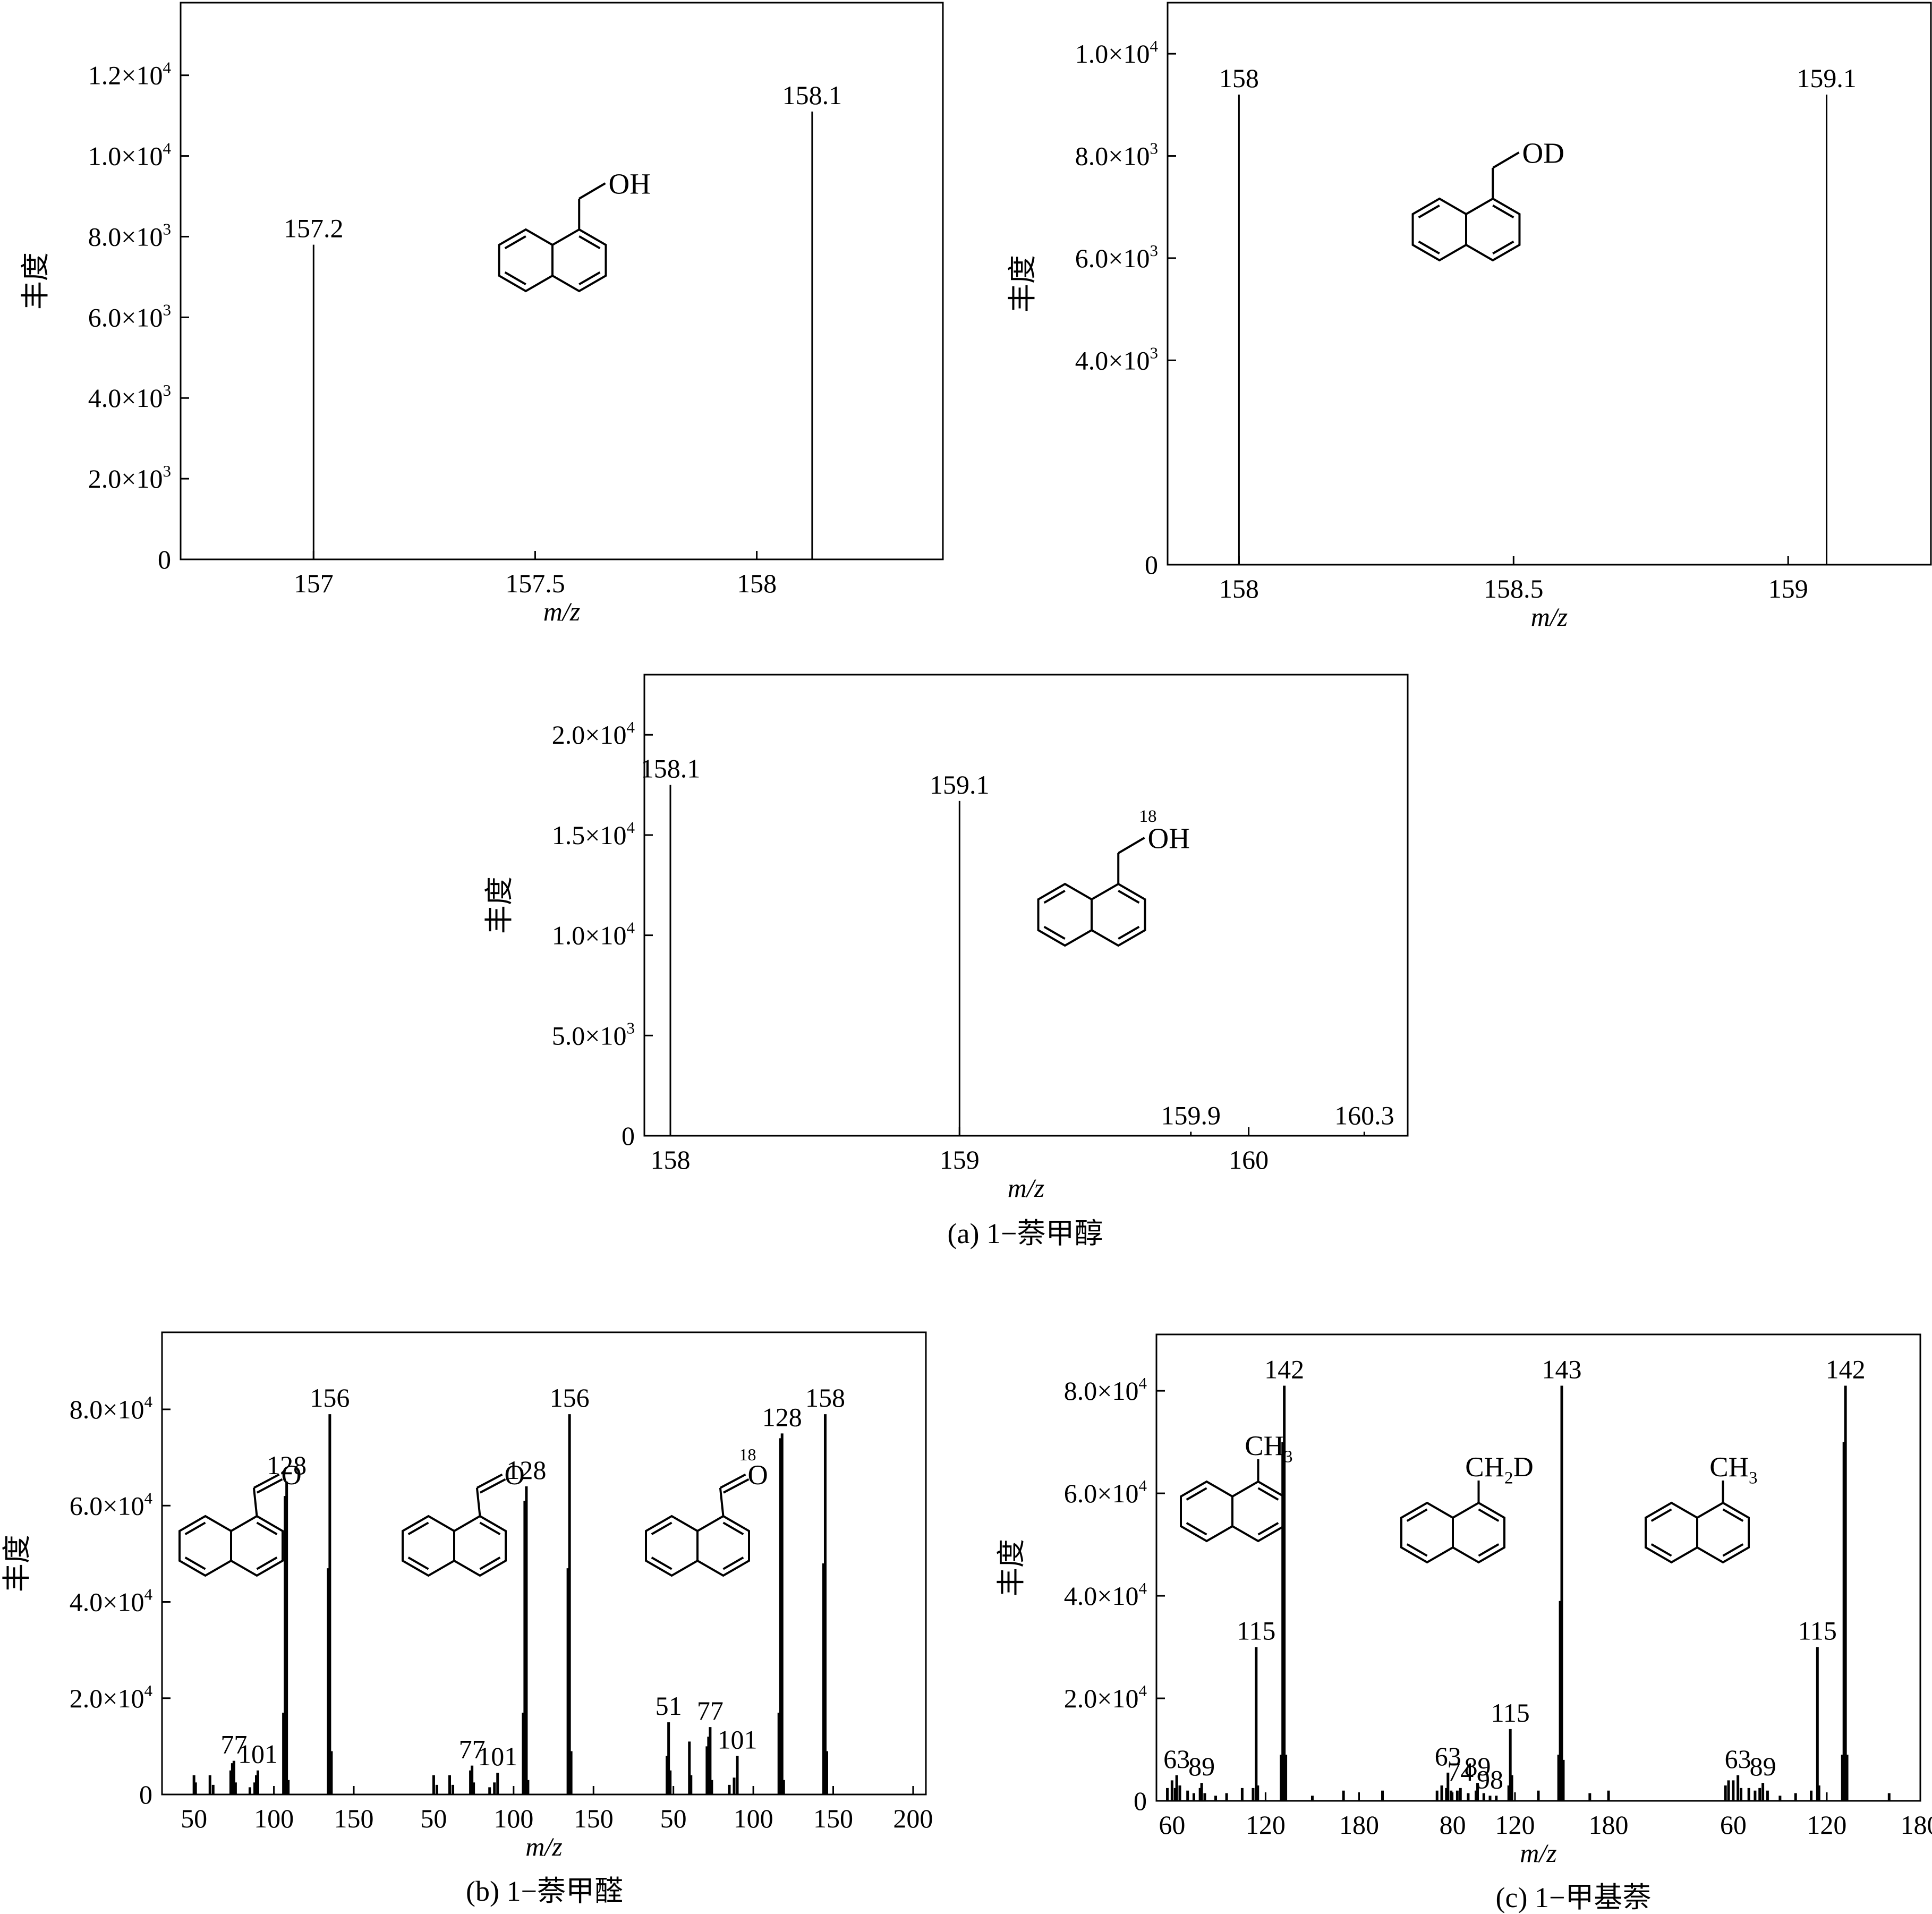  I want to click on x-tick-label: 160, so click(1249, 1160).